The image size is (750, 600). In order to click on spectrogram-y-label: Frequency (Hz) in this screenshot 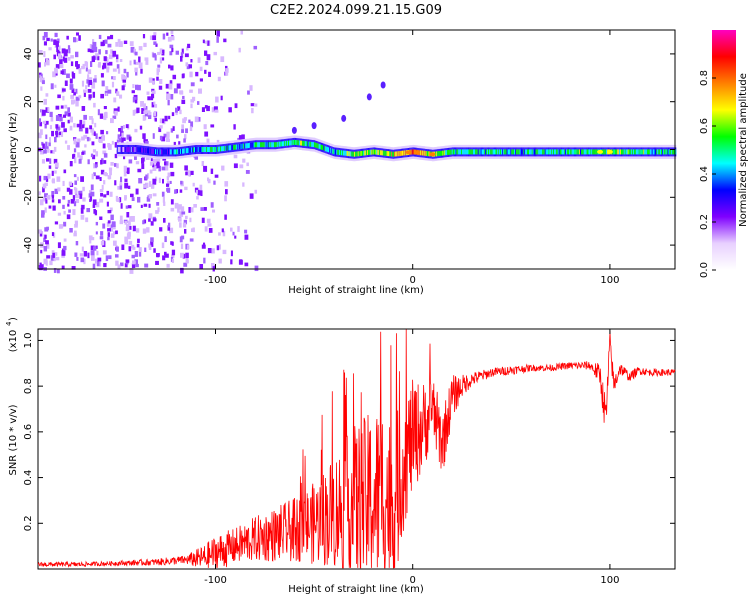, I will do `click(13, 150)`.